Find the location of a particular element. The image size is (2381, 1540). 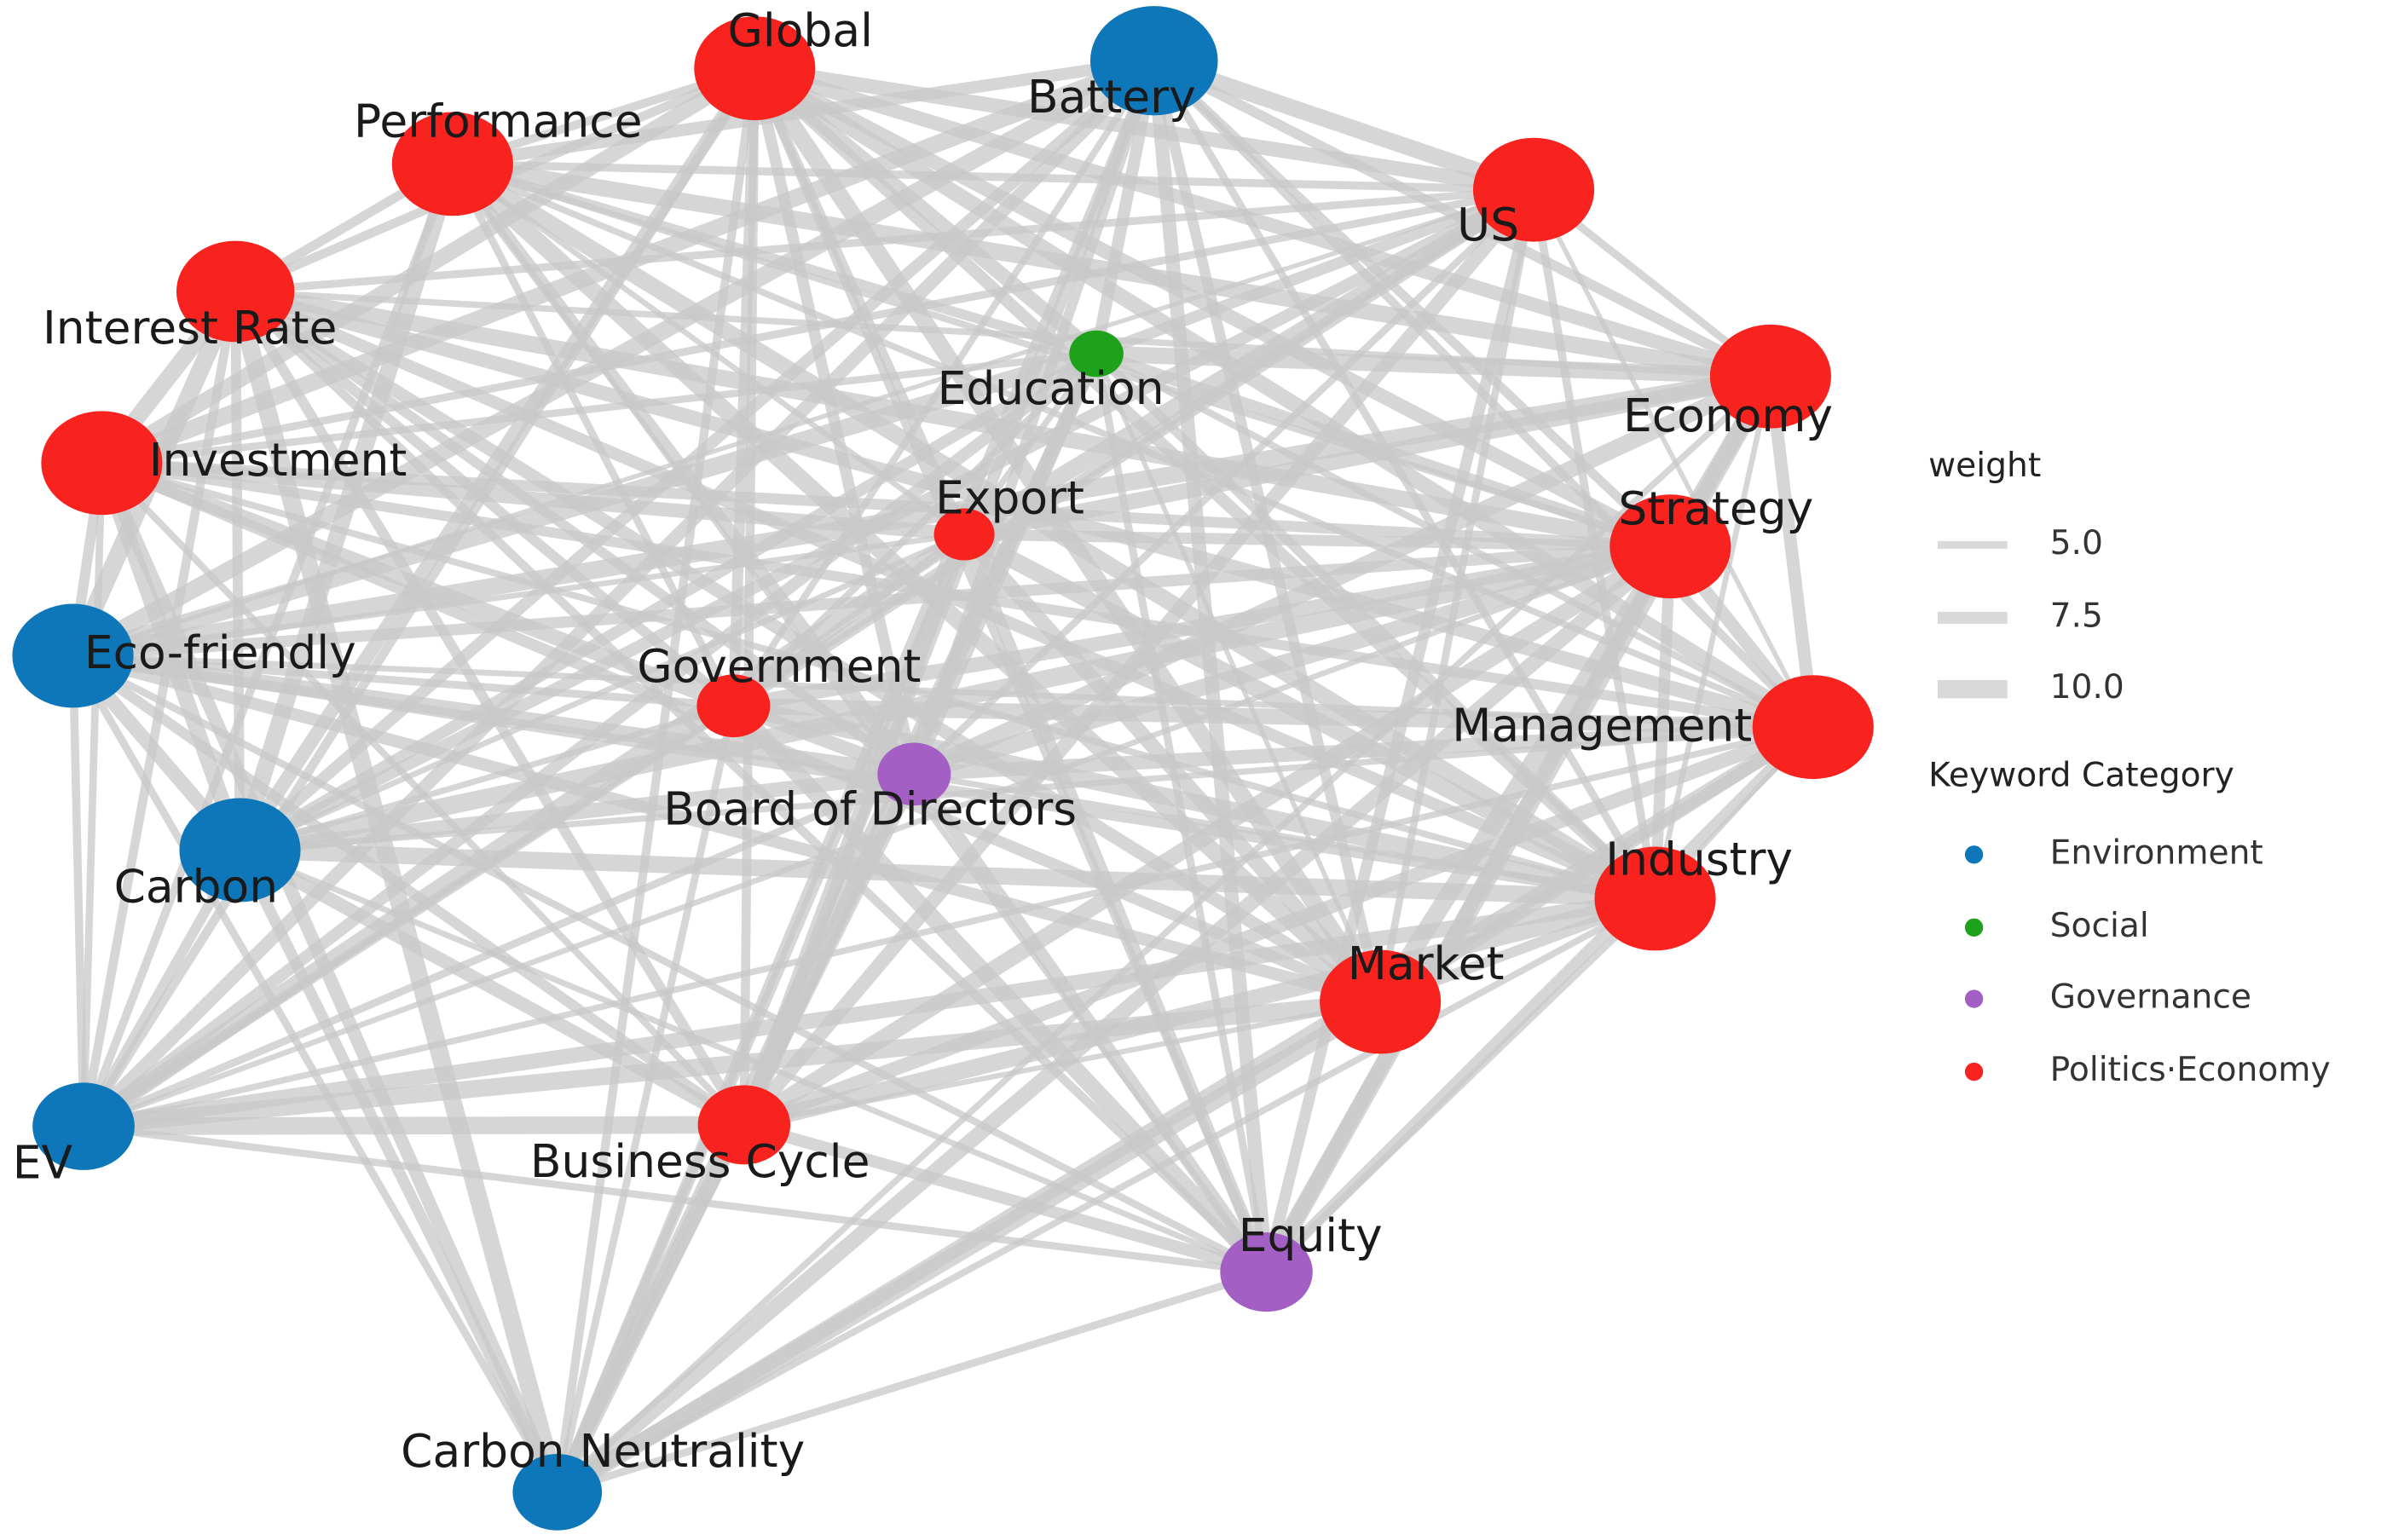

node-label: EV is located at coordinates (43, 1163).